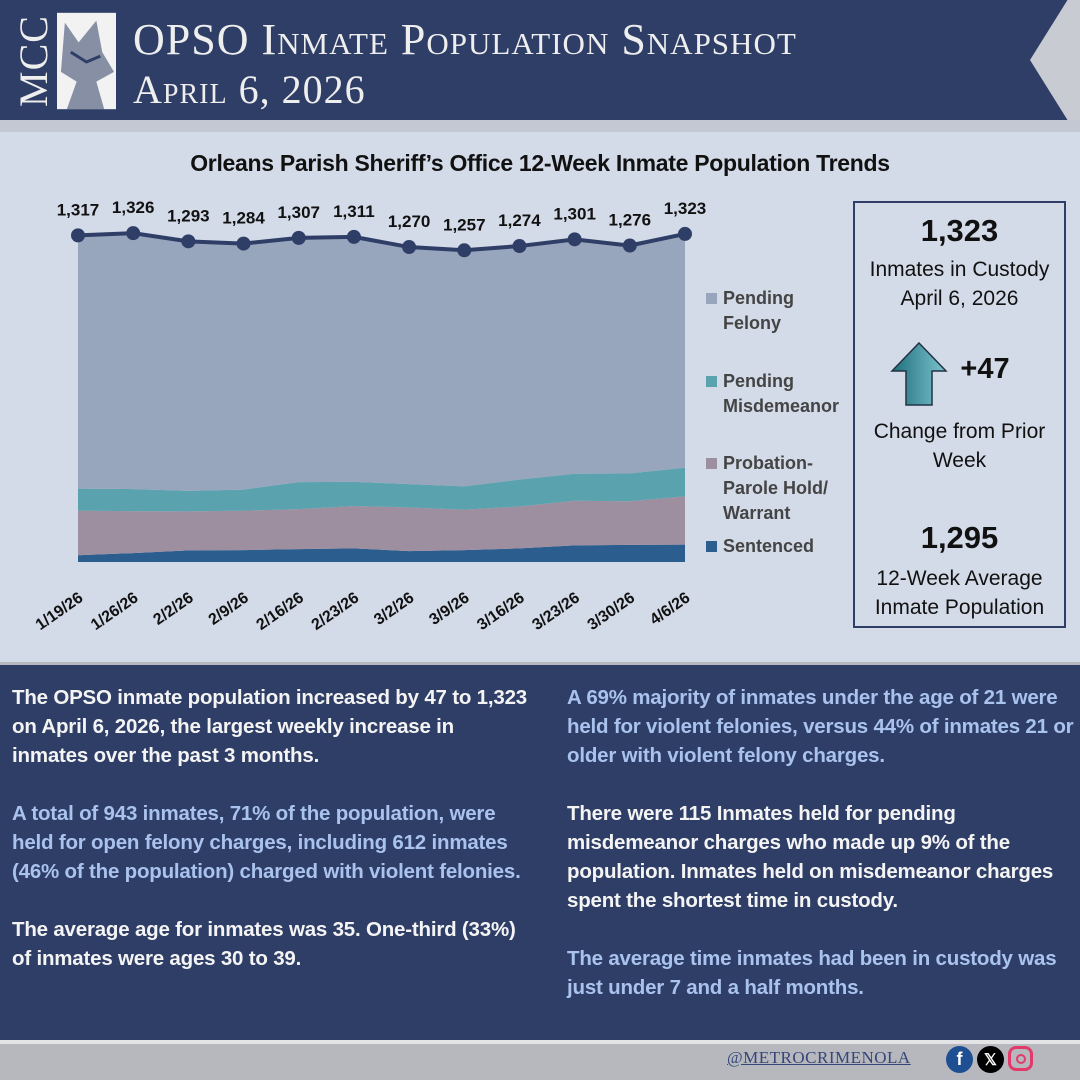 The height and width of the screenshot is (1080, 1080). What do you see at coordinates (1055, 60) in the screenshot?
I see `chevron-decoration` at bounding box center [1055, 60].